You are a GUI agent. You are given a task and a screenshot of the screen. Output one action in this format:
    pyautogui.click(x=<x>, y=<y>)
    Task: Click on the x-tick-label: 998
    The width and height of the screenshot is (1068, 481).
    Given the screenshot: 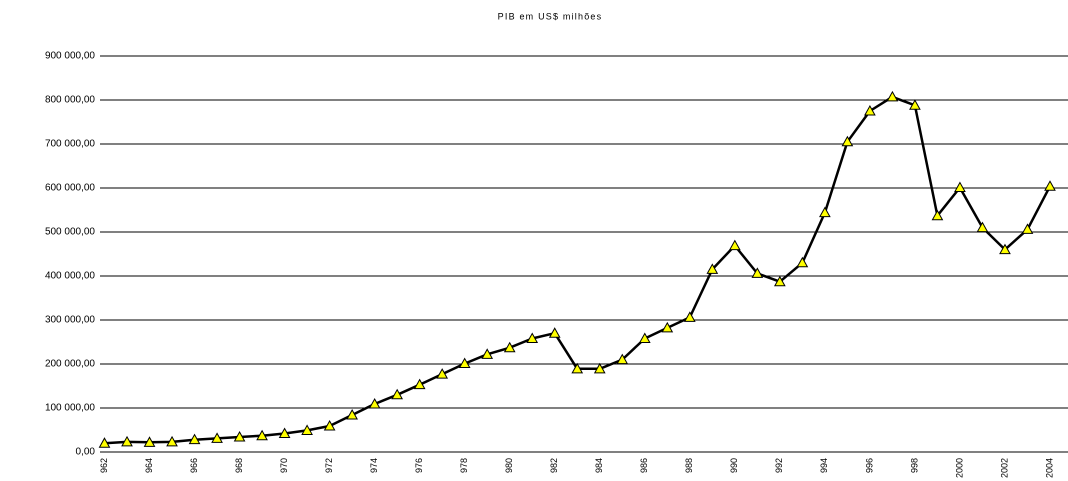 What is the action you would take?
    pyautogui.click(x=914, y=465)
    